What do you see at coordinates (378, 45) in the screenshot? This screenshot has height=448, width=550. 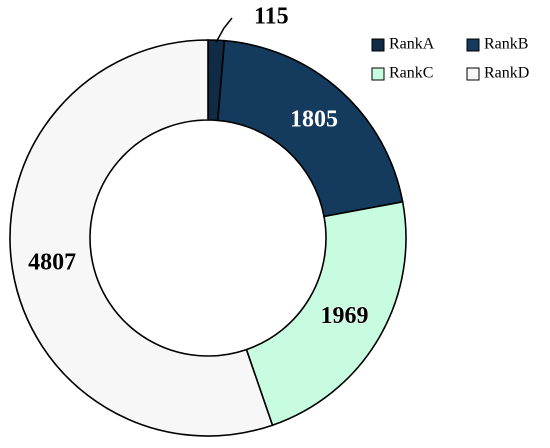 I see `legend-swatch-ranka` at bounding box center [378, 45].